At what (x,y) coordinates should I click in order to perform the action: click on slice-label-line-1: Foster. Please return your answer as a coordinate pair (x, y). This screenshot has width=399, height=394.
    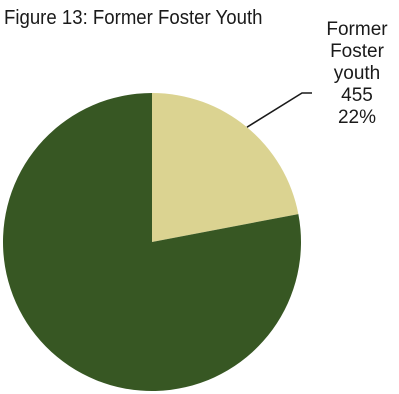
    Looking at the image, I should click on (357, 51).